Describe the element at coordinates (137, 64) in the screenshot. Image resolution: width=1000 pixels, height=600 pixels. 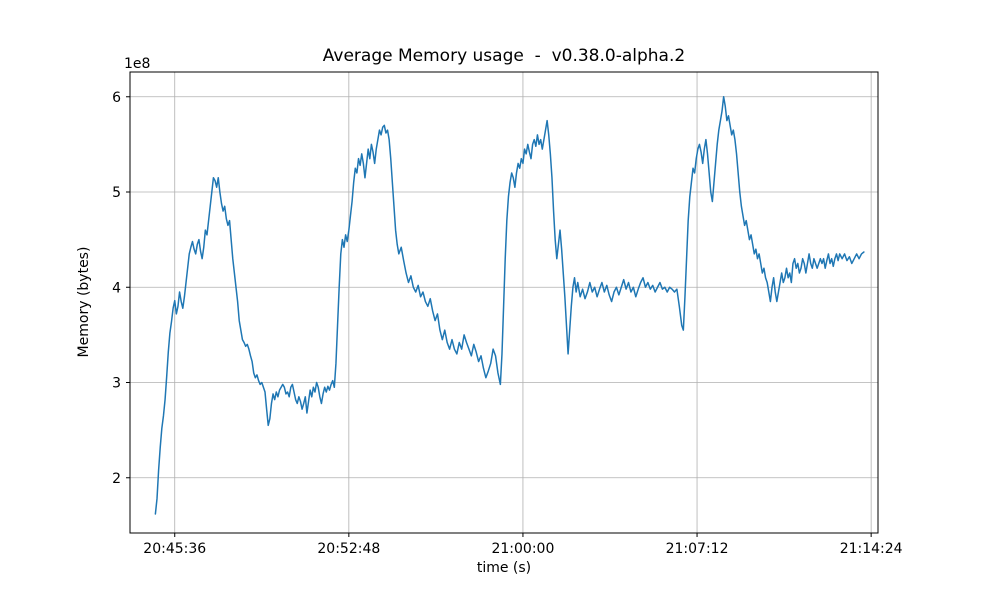
I see `y-axis-offset-text: 1e8` at that location.